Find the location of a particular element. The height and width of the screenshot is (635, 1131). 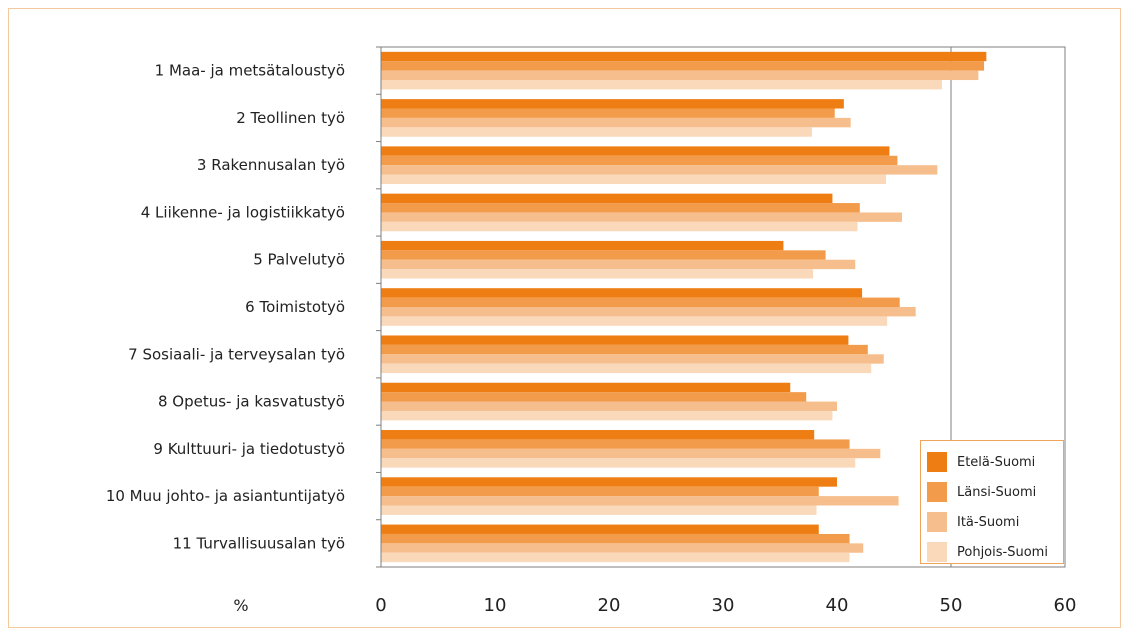

x-tick-label: 30 is located at coordinates (723, 605).